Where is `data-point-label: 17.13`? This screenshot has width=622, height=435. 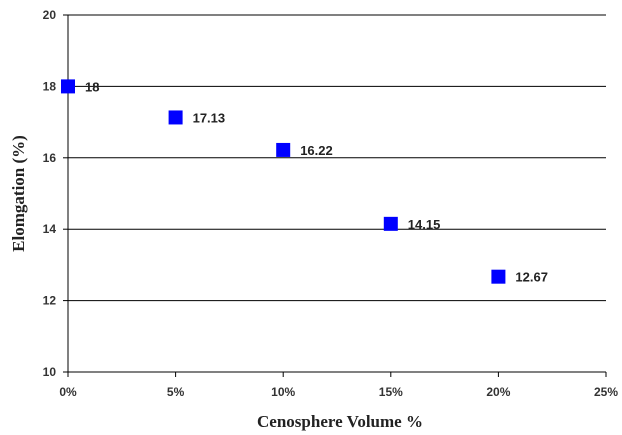 data-point-label: 17.13 is located at coordinates (209, 117).